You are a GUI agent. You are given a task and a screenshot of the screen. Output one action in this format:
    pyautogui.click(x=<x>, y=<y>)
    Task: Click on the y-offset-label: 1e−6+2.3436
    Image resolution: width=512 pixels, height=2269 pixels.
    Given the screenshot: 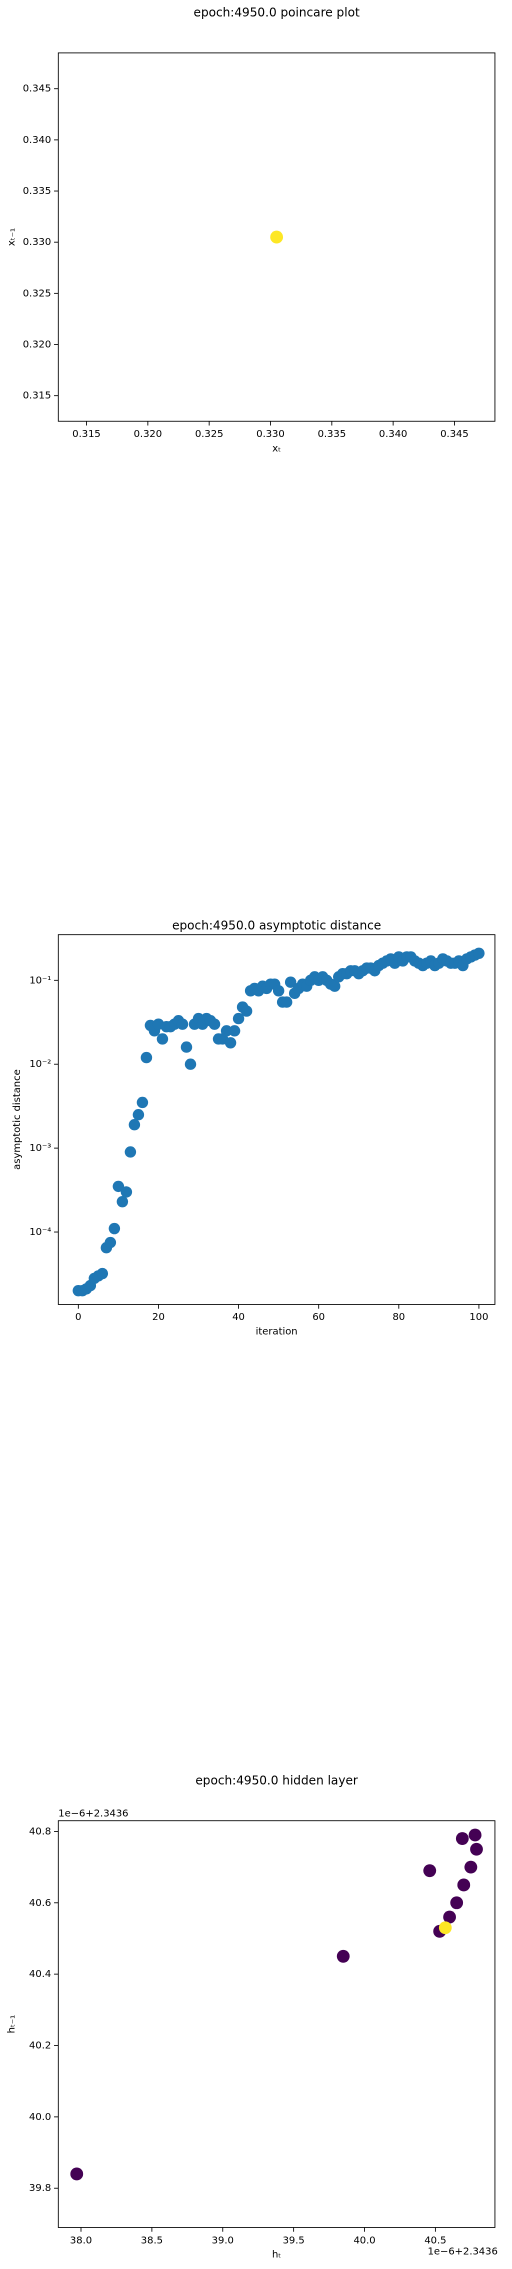 What is the action you would take?
    pyautogui.click(x=93, y=1814)
    